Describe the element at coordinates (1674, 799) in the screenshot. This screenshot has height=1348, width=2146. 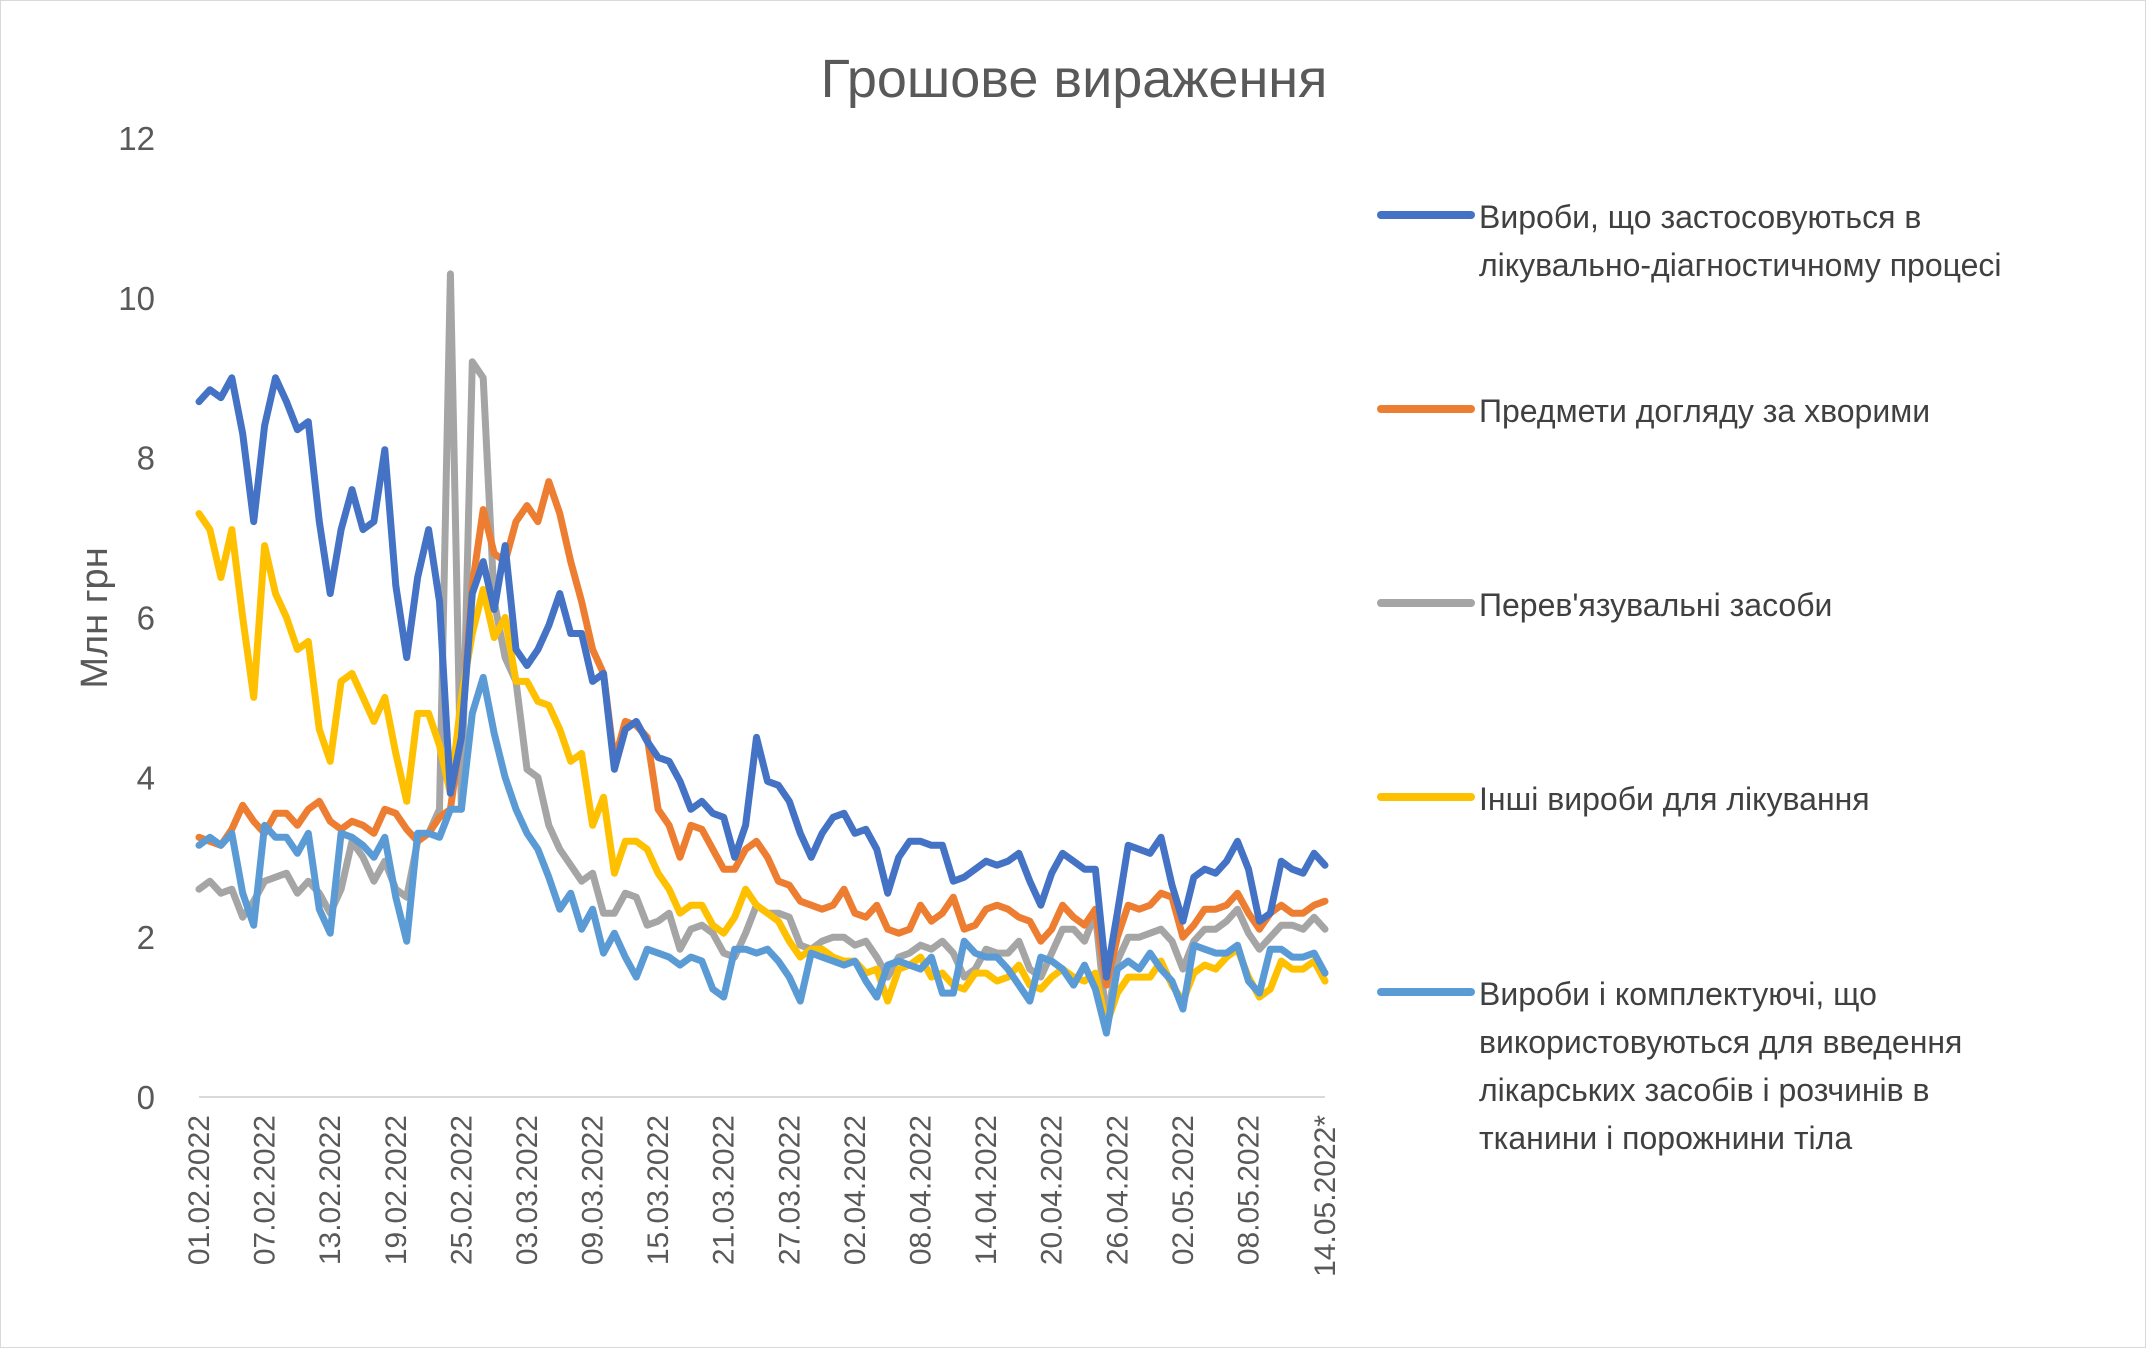
I see `legend-label: Інші вироби для лікування` at that location.